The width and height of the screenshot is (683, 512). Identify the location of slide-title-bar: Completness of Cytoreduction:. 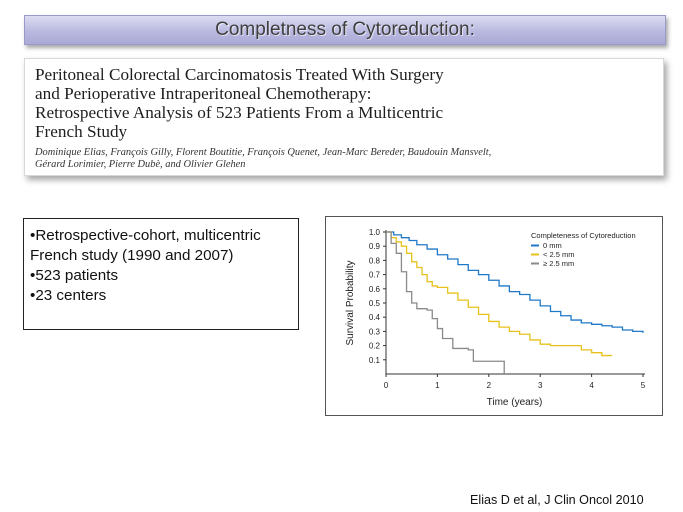
(345, 30).